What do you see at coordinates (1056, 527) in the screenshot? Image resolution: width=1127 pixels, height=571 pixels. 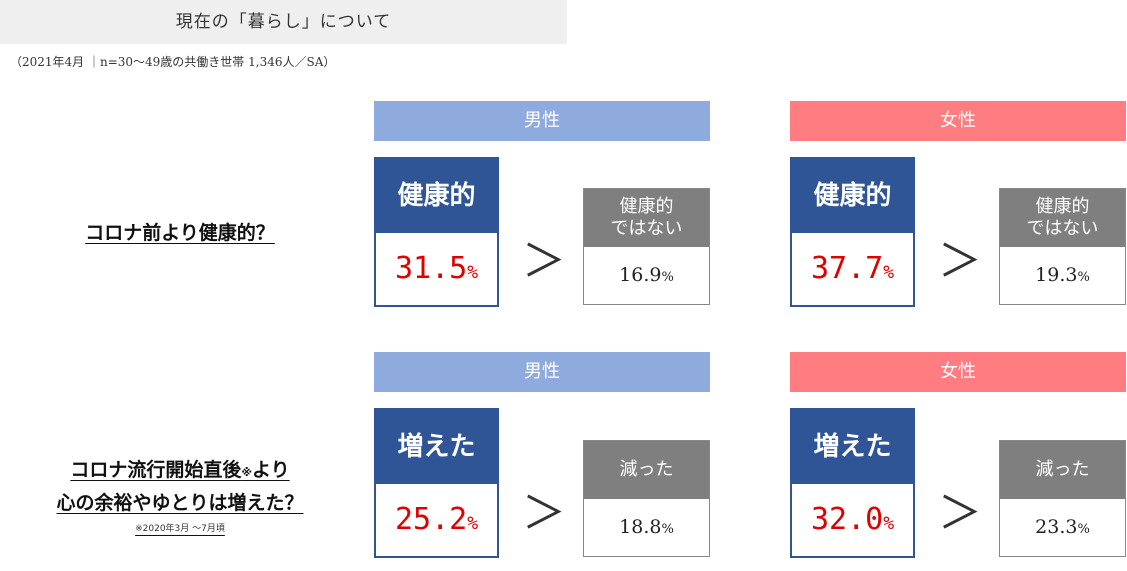 I see `sub-value-number: 23.3` at bounding box center [1056, 527].